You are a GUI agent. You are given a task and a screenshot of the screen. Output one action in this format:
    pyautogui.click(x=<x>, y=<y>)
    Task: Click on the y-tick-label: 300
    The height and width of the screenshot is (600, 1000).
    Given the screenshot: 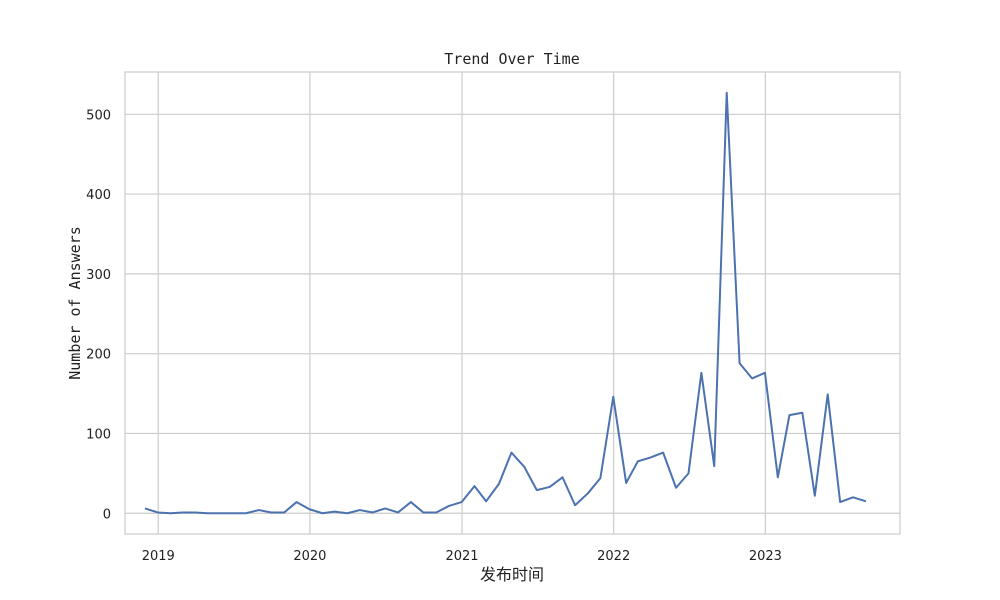 What is the action you would take?
    pyautogui.click(x=98, y=275)
    